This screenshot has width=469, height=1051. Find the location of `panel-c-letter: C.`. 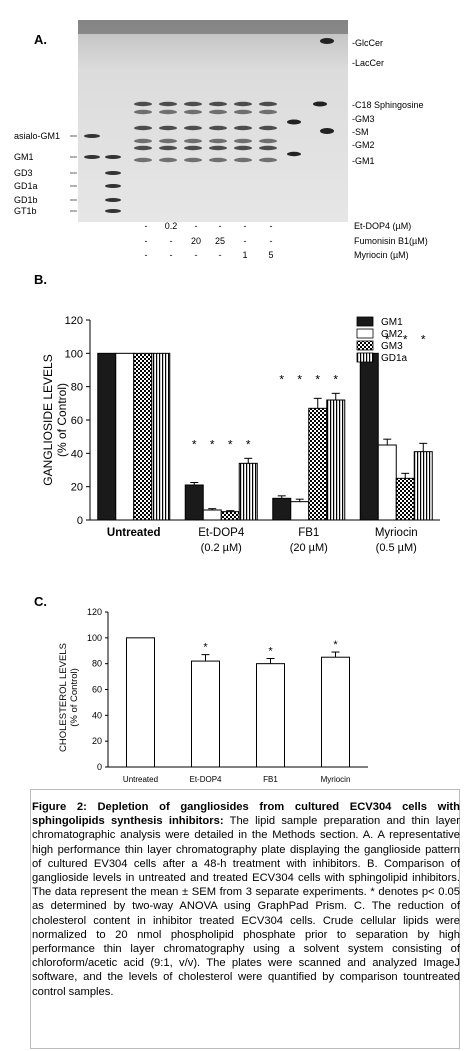

panel-c-letter: C. is located at coordinates (40, 601).